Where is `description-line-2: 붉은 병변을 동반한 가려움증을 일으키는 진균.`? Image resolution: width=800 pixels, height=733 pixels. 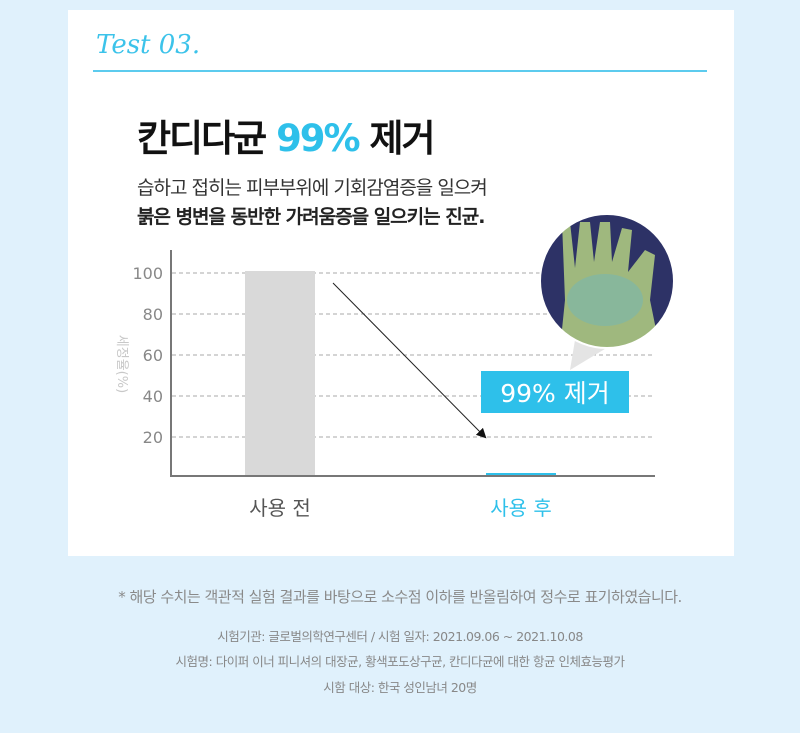 description-line-2: 붉은 병변을 동반한 가려움증을 일으키는 진균. is located at coordinates (311, 217).